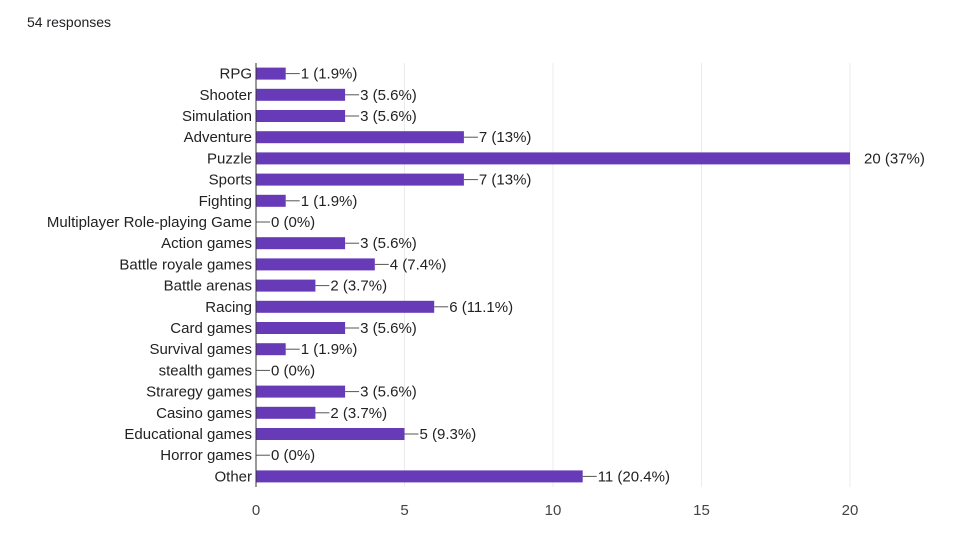 Image resolution: width=954 pixels, height=541 pixels. What do you see at coordinates (235, 74) in the screenshot?
I see `category-label: RPG` at bounding box center [235, 74].